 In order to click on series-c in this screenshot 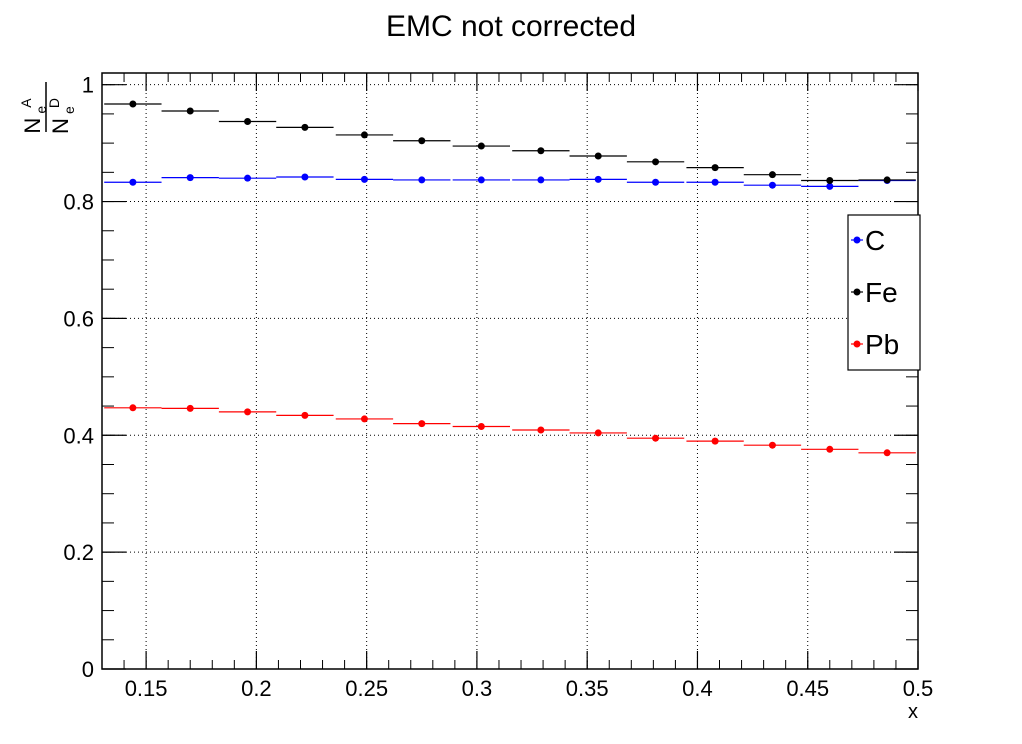, I will do `click(510, 181)`.